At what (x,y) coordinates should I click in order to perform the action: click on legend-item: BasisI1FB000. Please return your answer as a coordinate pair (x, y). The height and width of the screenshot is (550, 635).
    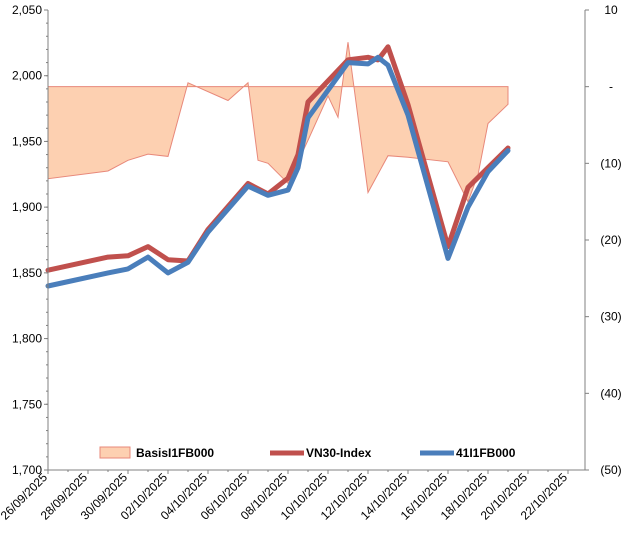
    Looking at the image, I should click on (156, 453).